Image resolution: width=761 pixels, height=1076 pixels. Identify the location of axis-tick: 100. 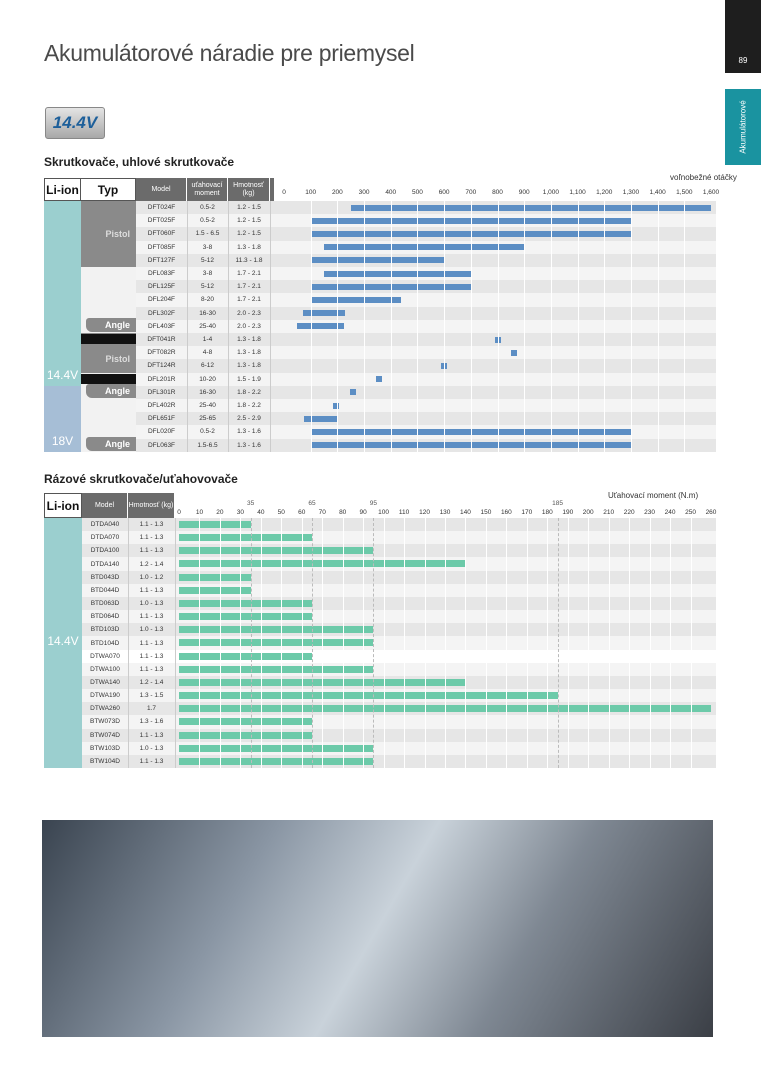
(384, 512).